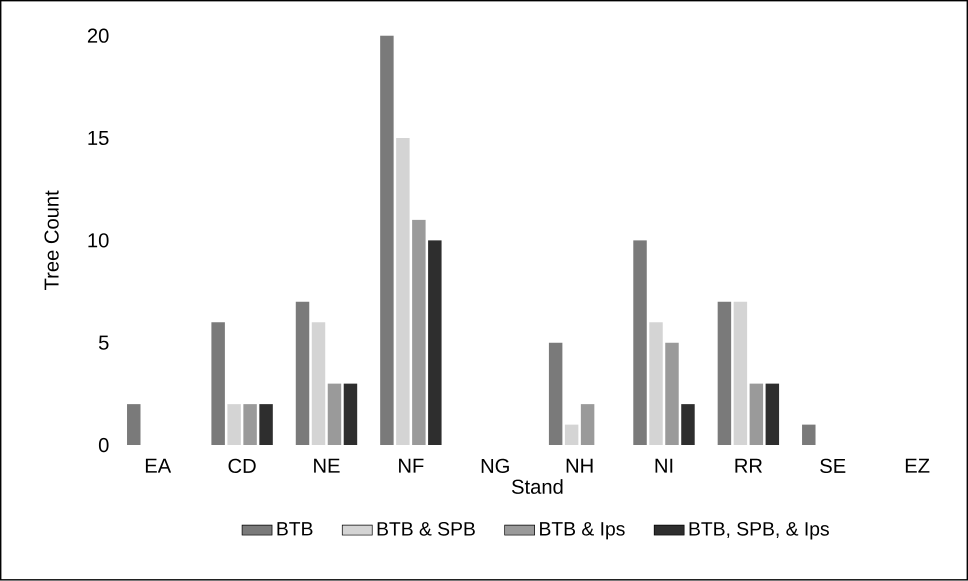 Image resolution: width=968 pixels, height=581 pixels. What do you see at coordinates (426, 529) in the screenshot?
I see `legend-label: BTB & SPB` at bounding box center [426, 529].